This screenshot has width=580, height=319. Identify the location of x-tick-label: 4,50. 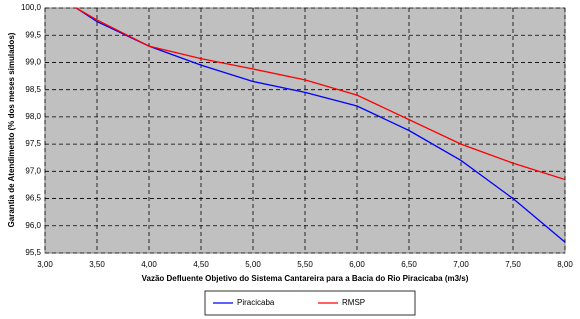
(201, 264).